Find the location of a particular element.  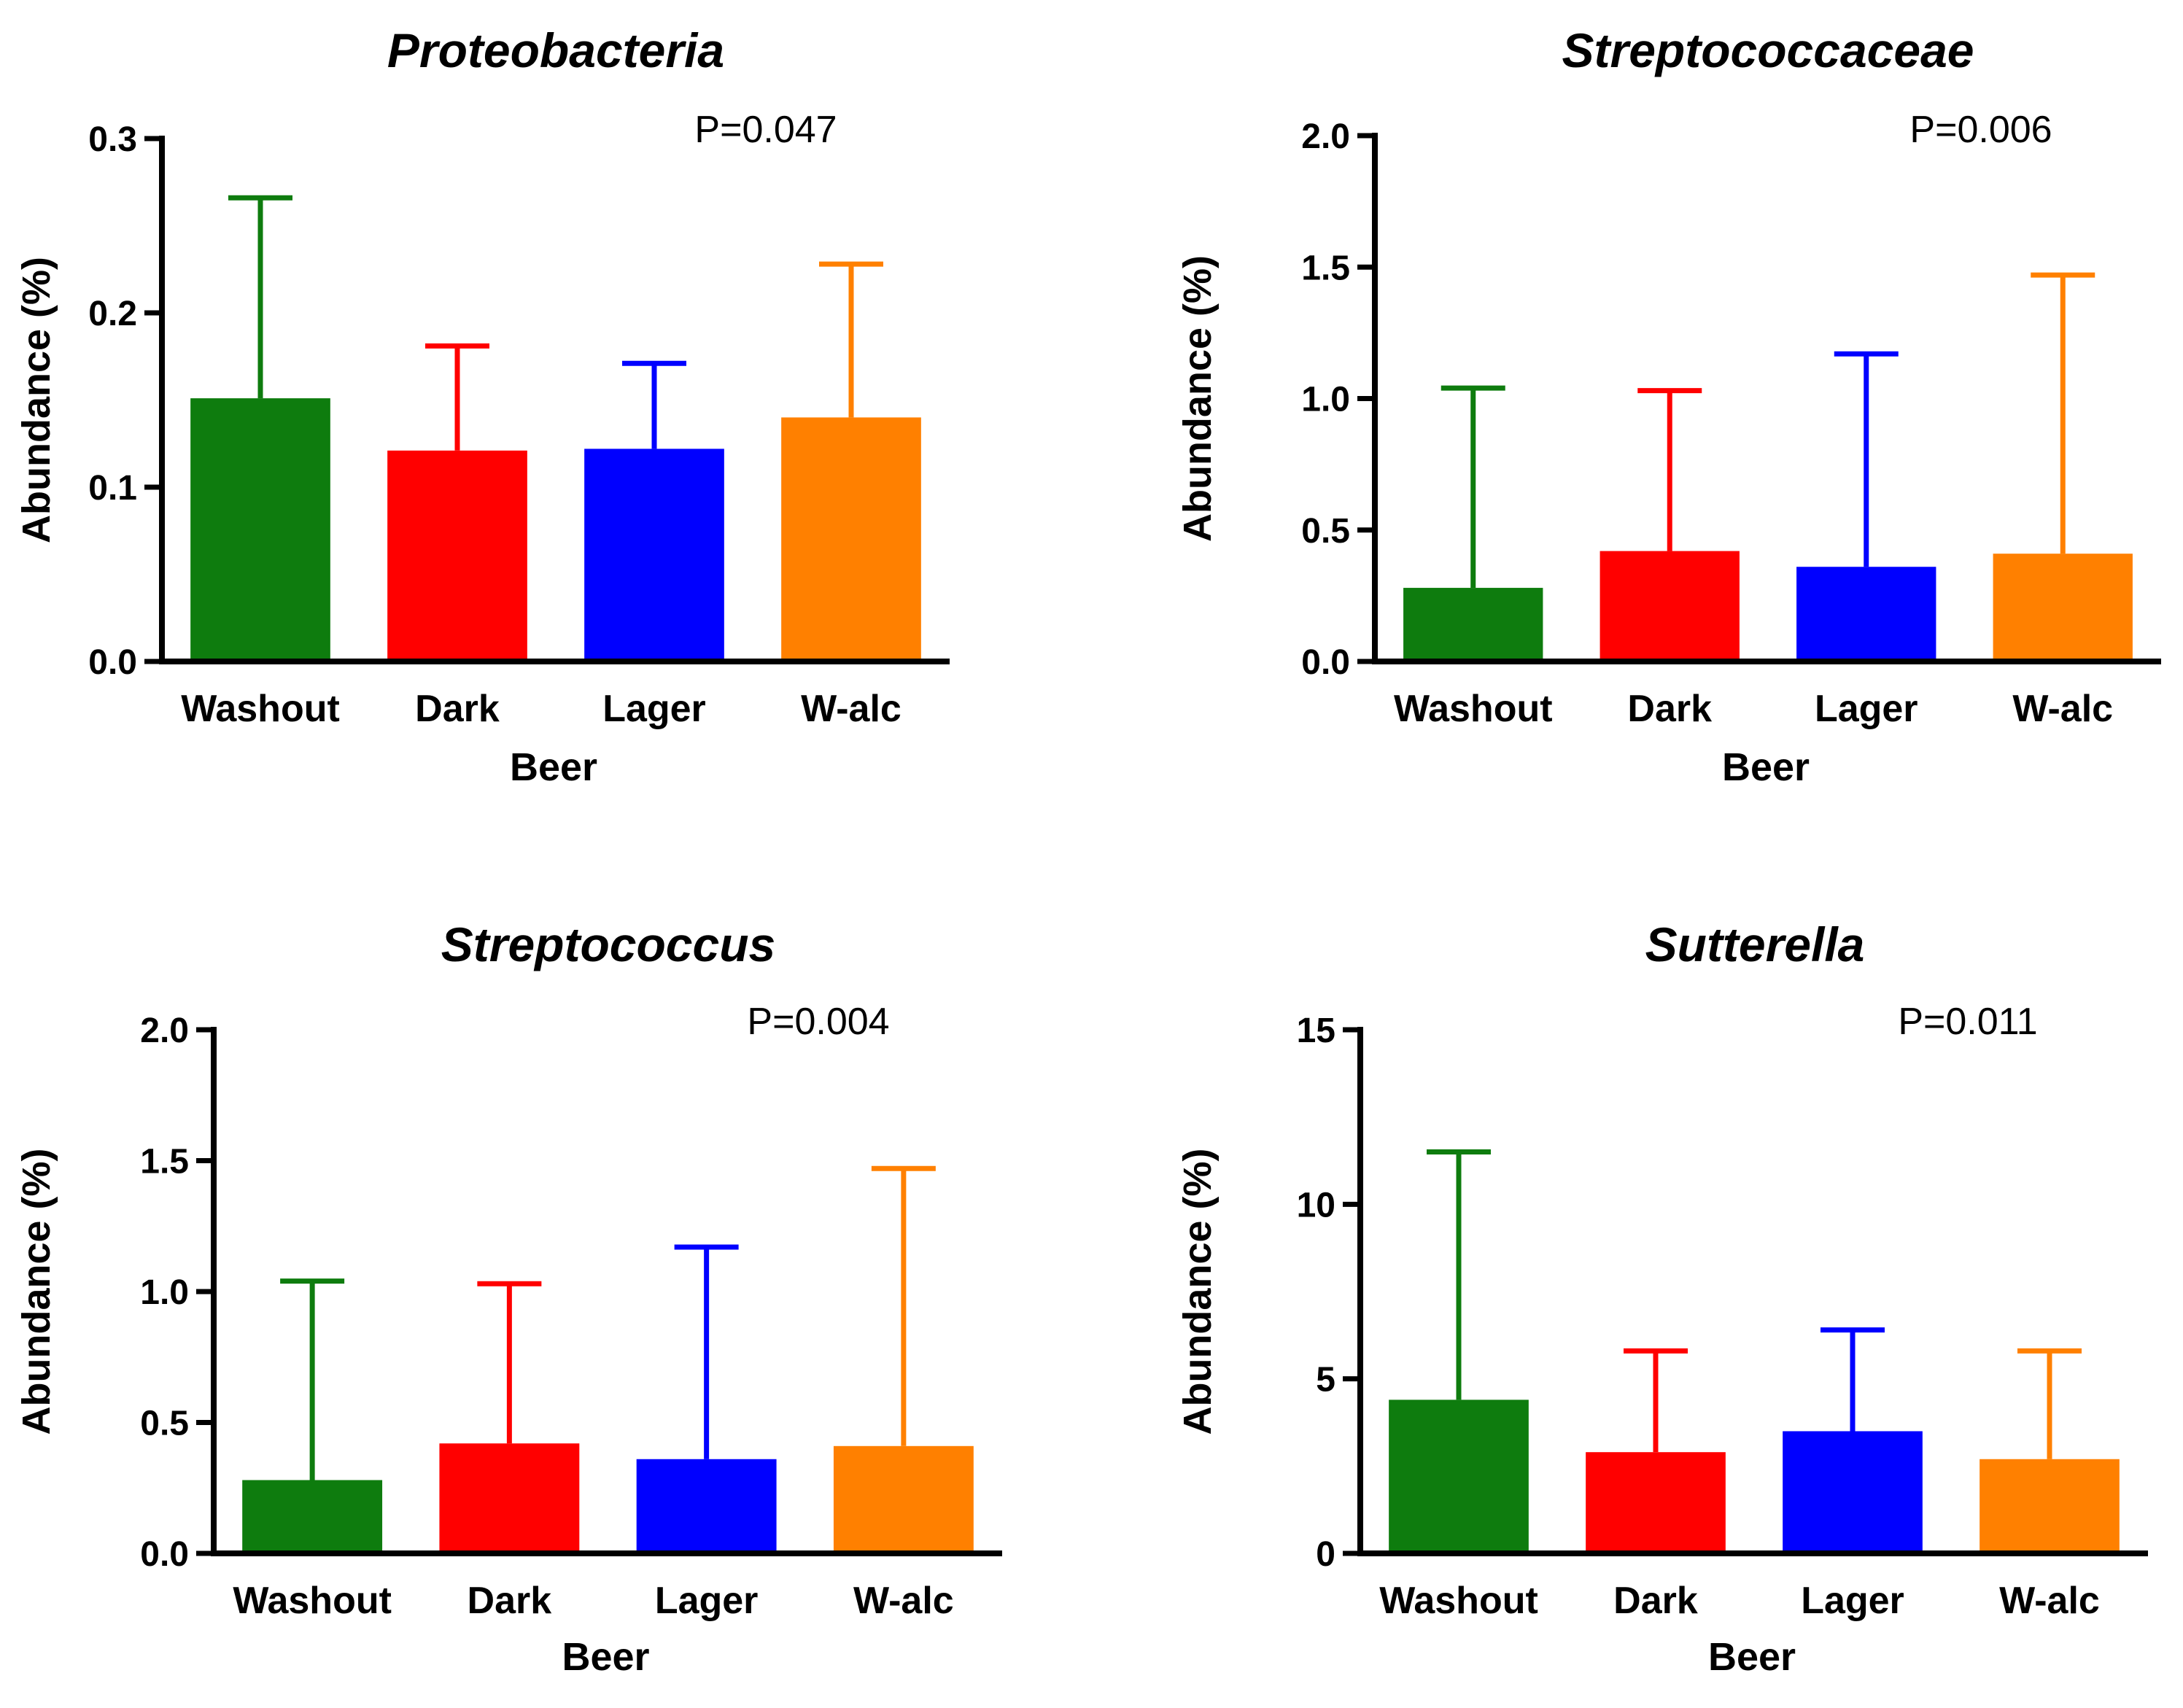

chart-title: Sutterella is located at coordinates (1755, 944).